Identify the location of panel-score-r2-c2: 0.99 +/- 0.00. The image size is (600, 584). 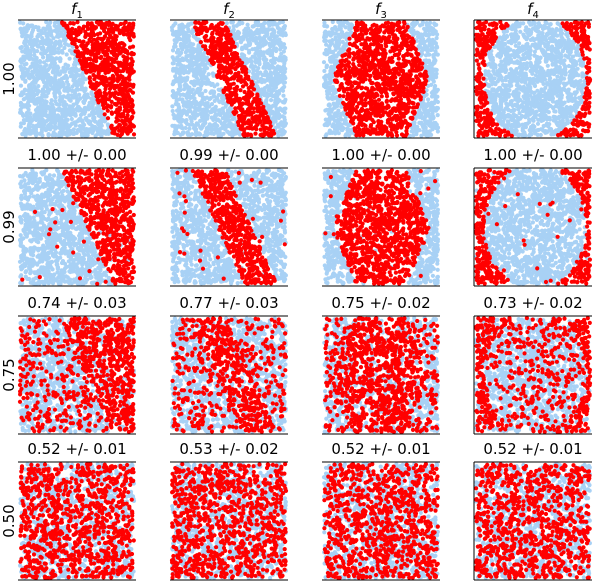
(228, 155).